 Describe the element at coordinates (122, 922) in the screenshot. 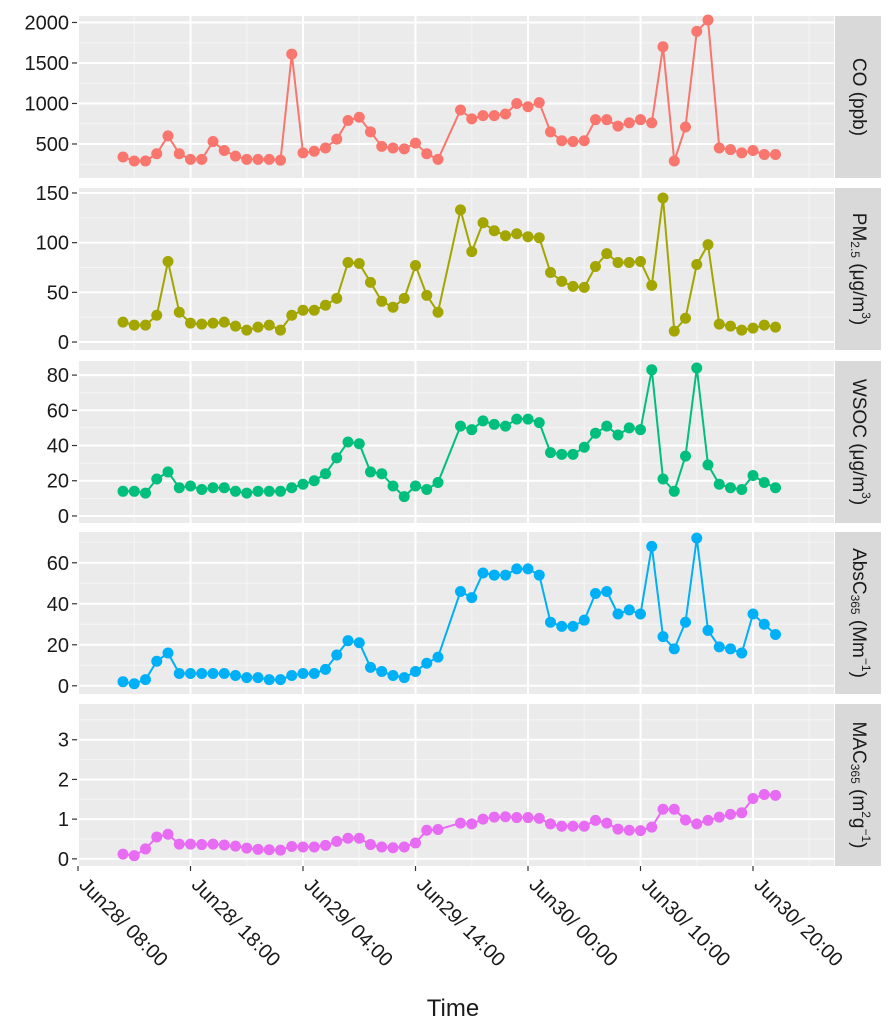

I see `x-tick-label: Jun28/ 08:00` at that location.